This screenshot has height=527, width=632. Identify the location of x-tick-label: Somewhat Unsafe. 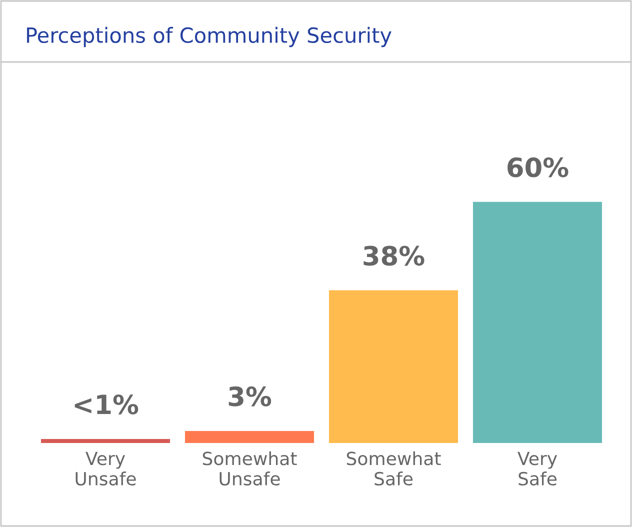
(249, 468).